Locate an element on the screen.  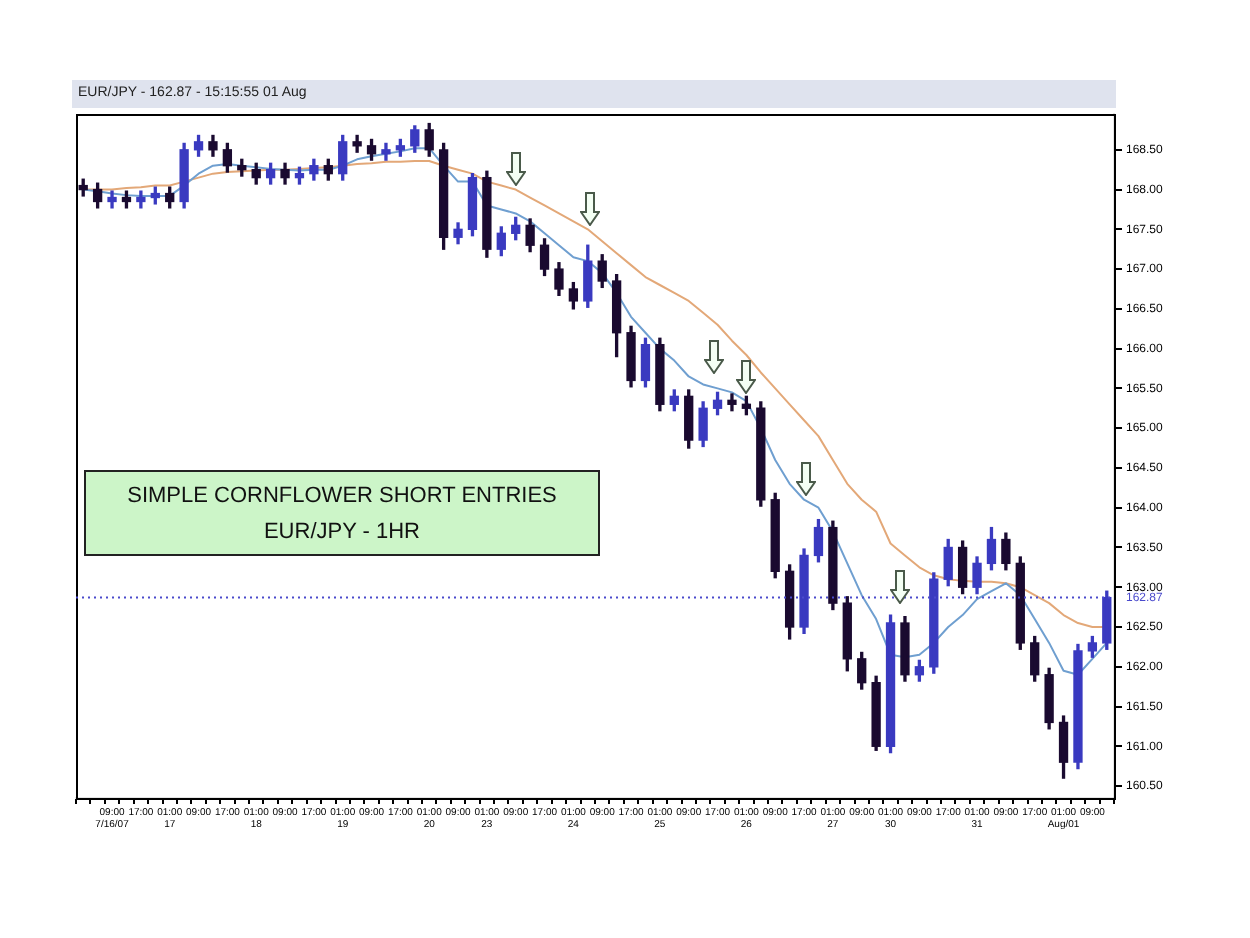
annotation: EUR/JPY - 1HR is located at coordinates (342, 533).